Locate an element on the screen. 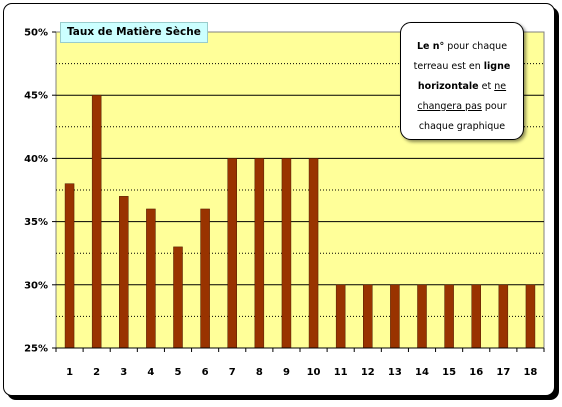 The width and height of the screenshot is (562, 407). x-tick-label: 1 is located at coordinates (69, 372).